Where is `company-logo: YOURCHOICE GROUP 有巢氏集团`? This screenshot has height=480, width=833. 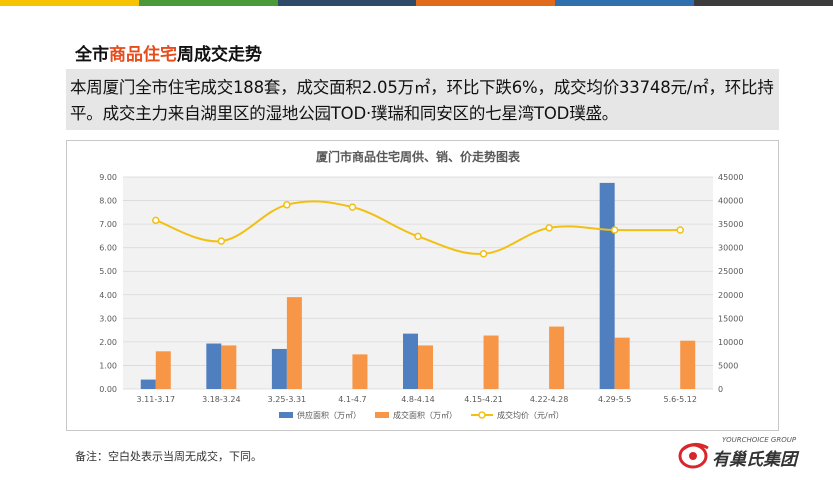 company-logo: YOURCHOICE GROUP 有巢氏集团 is located at coordinates (753, 455).